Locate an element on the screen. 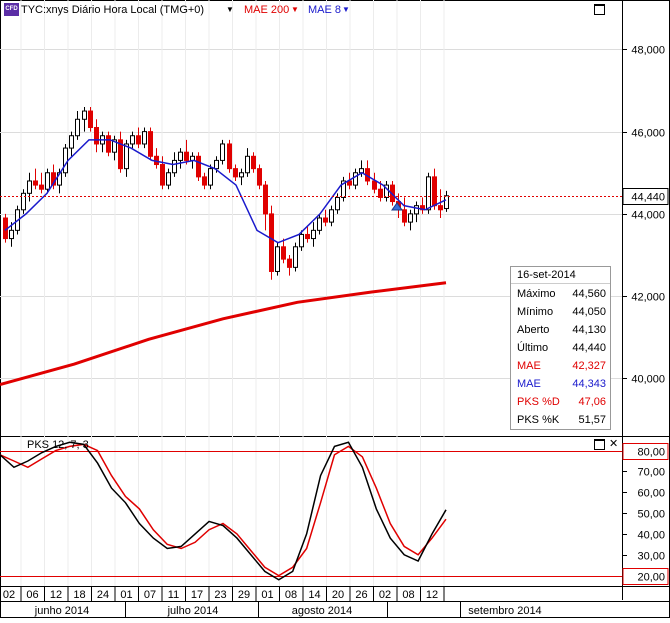 The height and width of the screenshot is (623, 670). date-tick-label: 26 is located at coordinates (361, 595).